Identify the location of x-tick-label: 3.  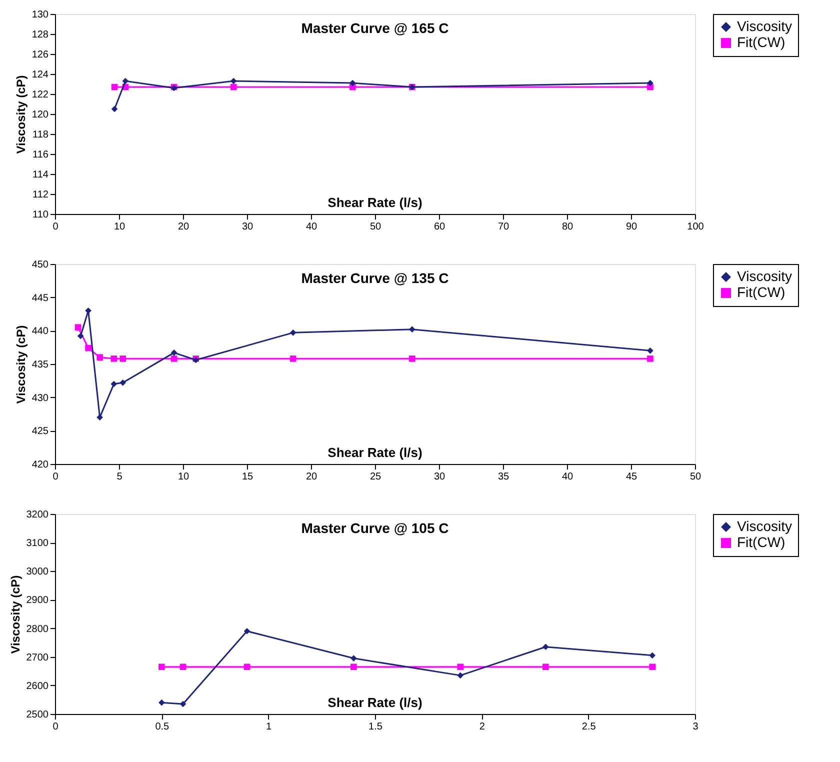
(695, 727).